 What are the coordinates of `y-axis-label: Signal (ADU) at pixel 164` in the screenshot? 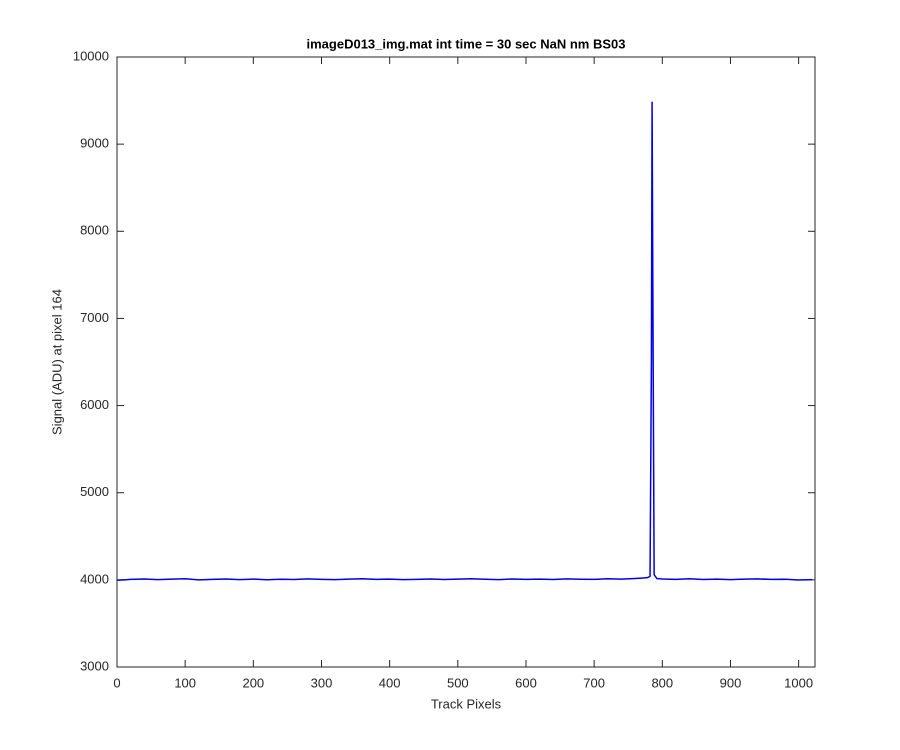 It's located at (56, 362).